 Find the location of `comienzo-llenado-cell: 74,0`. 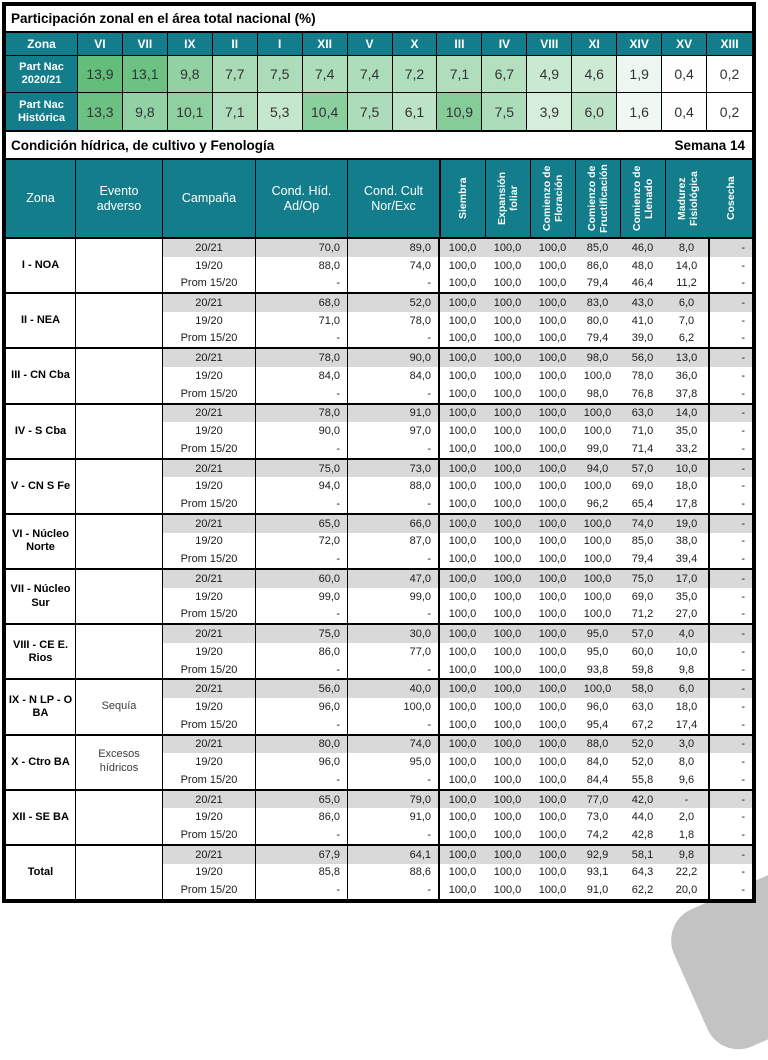

comienzo-llenado-cell: 74,0 is located at coordinates (642, 523).